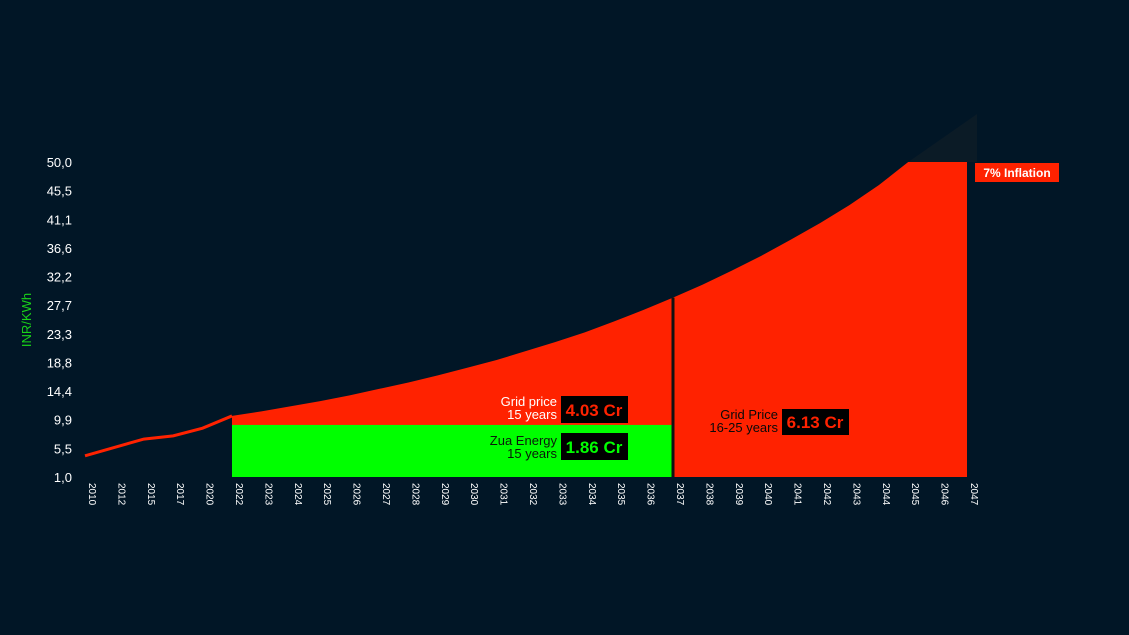 The image size is (1129, 635). I want to click on grid-price-16-25-label-line1: Grid Price, so click(749, 414).